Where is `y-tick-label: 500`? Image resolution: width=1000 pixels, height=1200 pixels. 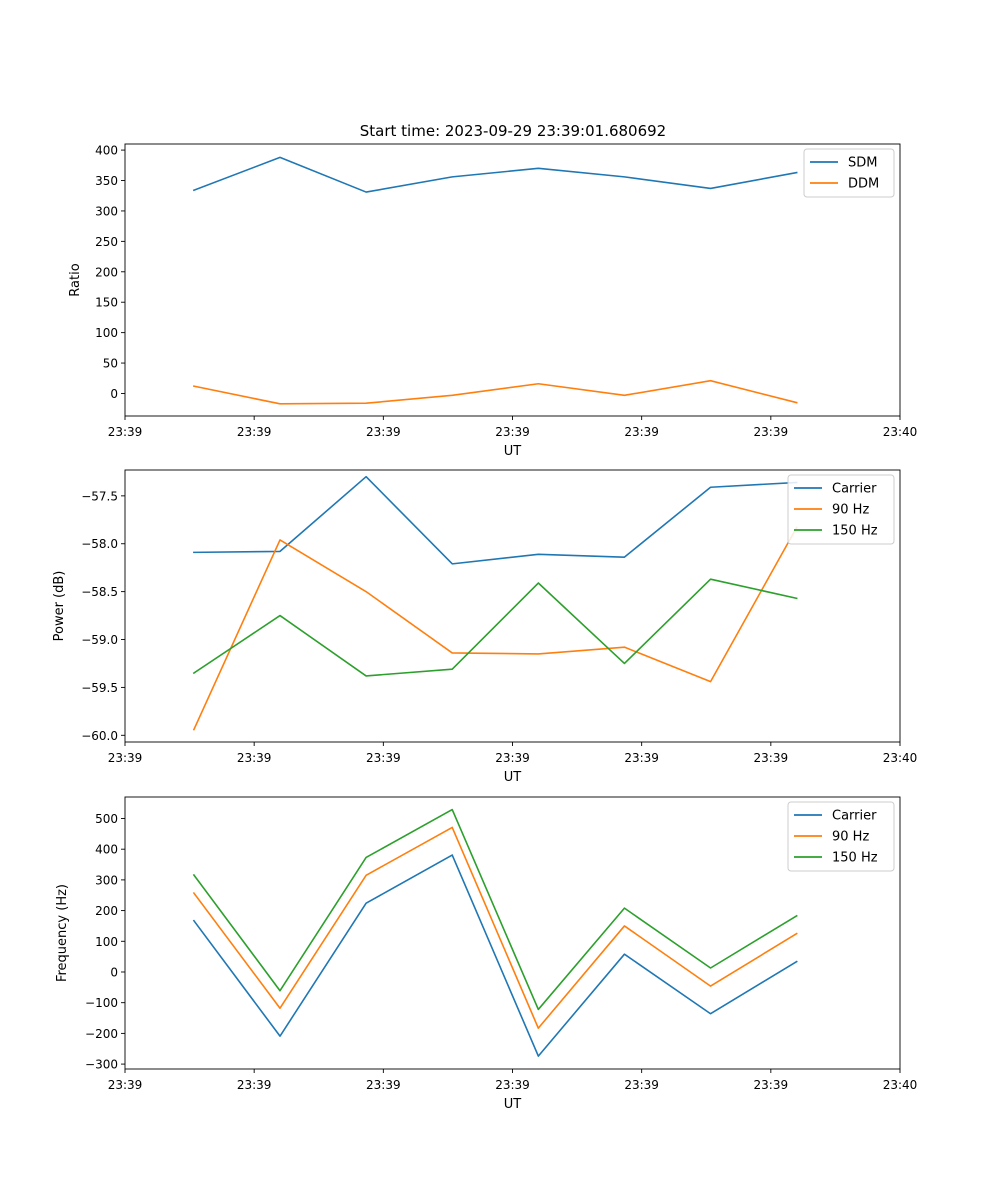
y-tick-label: 500 is located at coordinates (106, 819).